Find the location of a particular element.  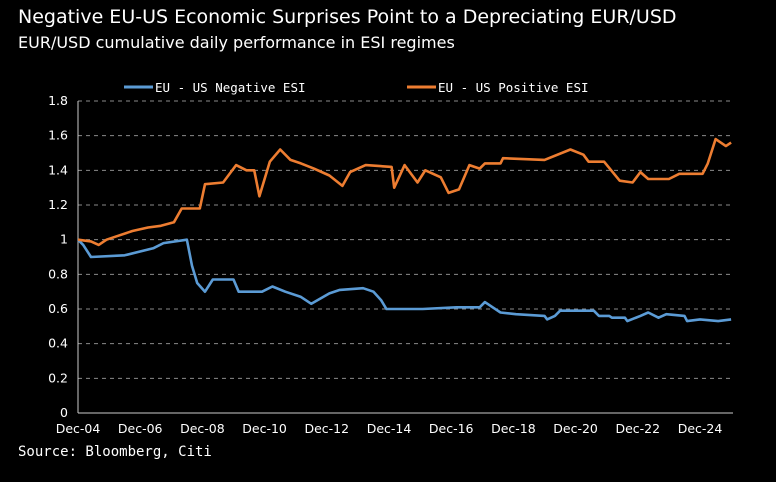

y-tick-label: 1.8 is located at coordinates (58, 100).